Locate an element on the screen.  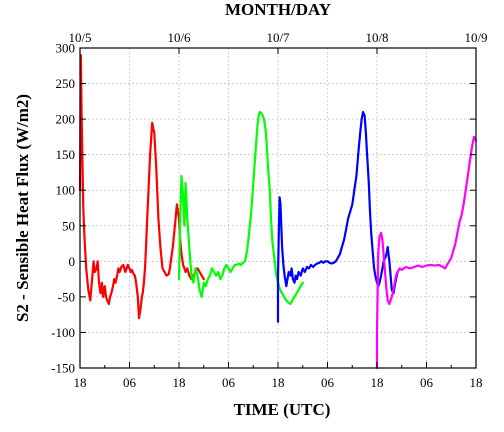
y-tick-label: 200 is located at coordinates (66, 119).